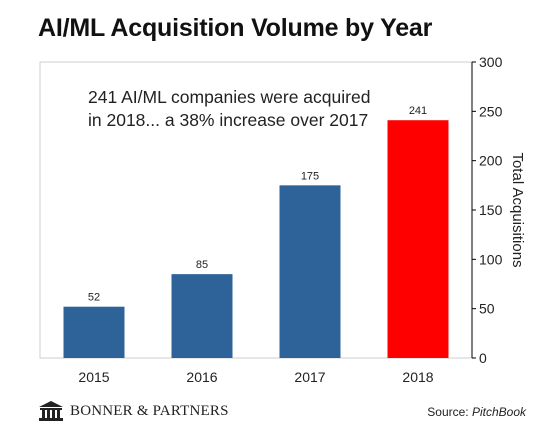 The width and height of the screenshot is (560, 435). Describe the element at coordinates (449, 412) in the screenshot. I see `source-label: Source:` at that location.